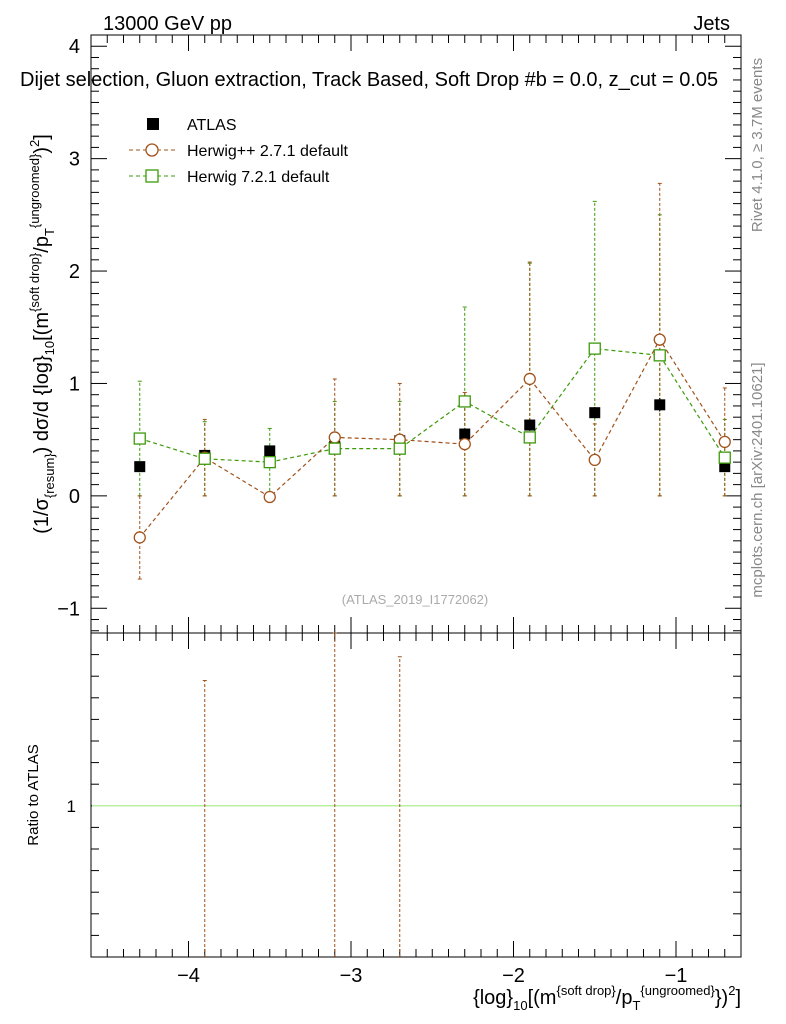  I want to click on energy-label: 13000 GeV pp, so click(167, 24).